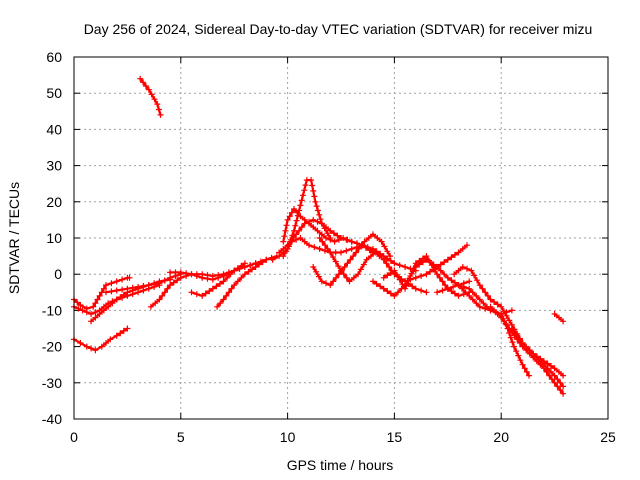 Image resolution: width=640 pixels, height=480 pixels. I want to click on x-tick-label: 5, so click(181, 437).